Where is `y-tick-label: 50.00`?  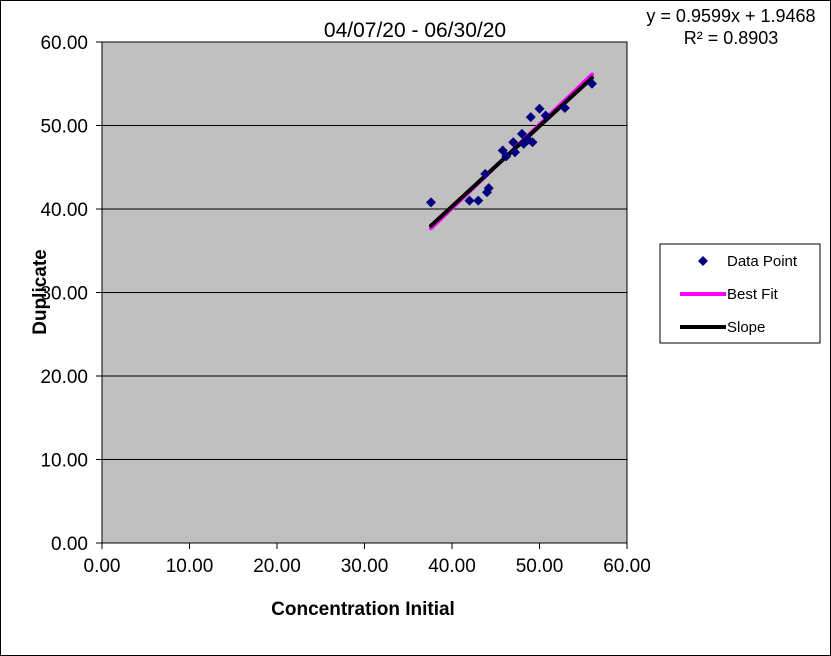 y-tick-label: 50.00 is located at coordinates (64, 127).